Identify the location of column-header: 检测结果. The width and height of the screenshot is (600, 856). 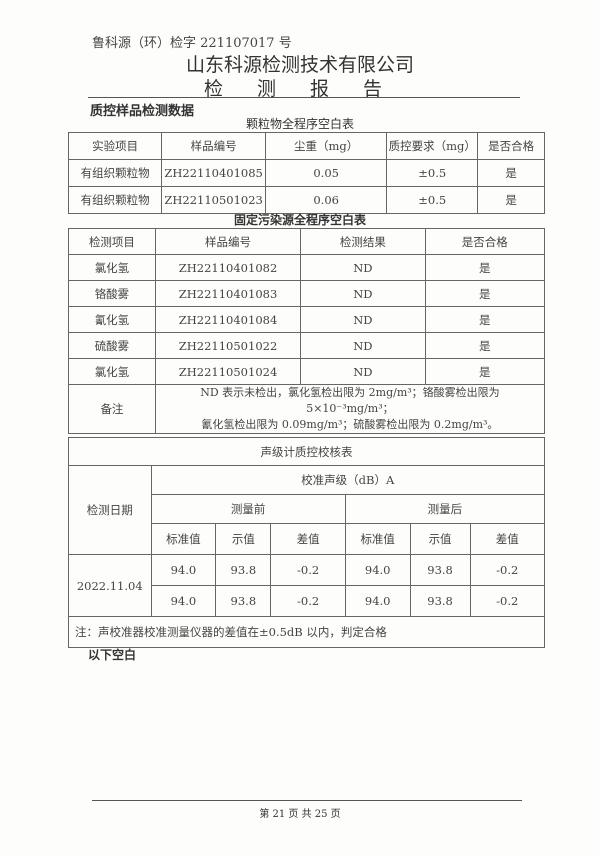
(363, 241).